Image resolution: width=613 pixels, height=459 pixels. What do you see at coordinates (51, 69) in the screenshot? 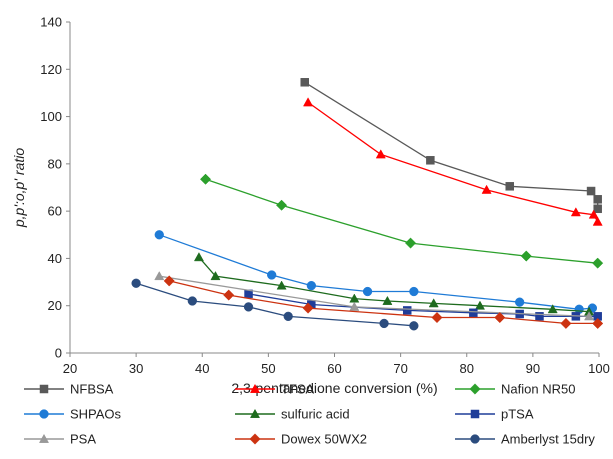
I see `y-tick-label: 120` at bounding box center [51, 69].